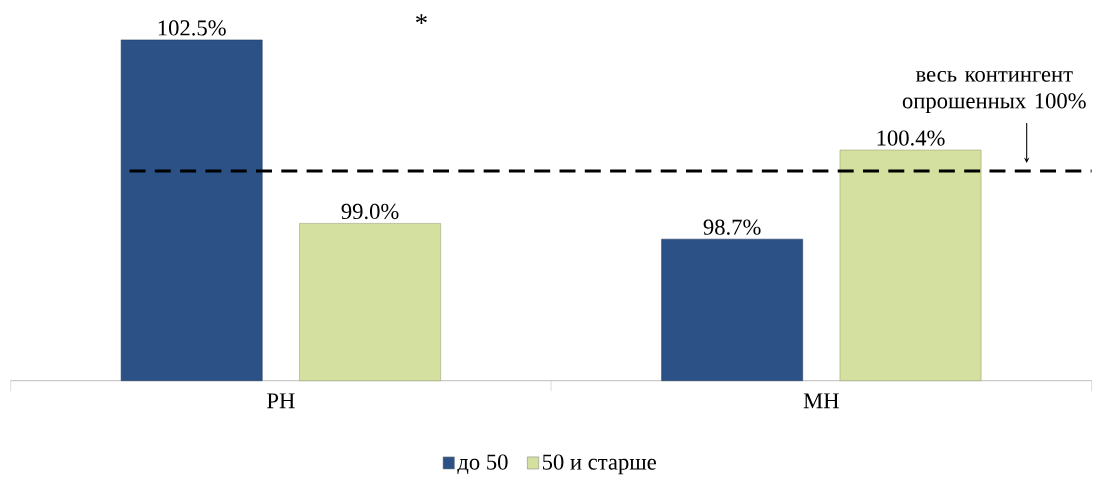 The image size is (1093, 498). I want to click on legend-label: 50 и старше, so click(599, 464).